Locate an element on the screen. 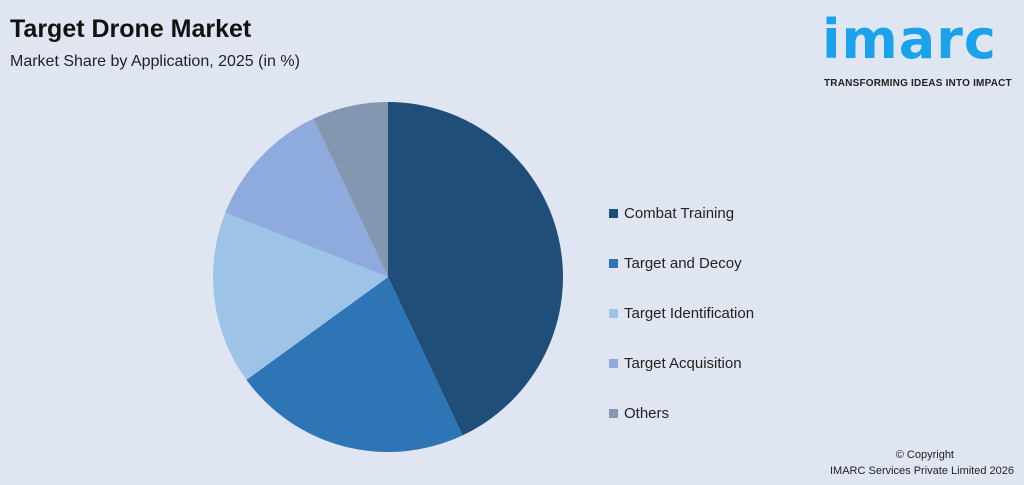  copyright-line: © Copyright is located at coordinates (924, 455).